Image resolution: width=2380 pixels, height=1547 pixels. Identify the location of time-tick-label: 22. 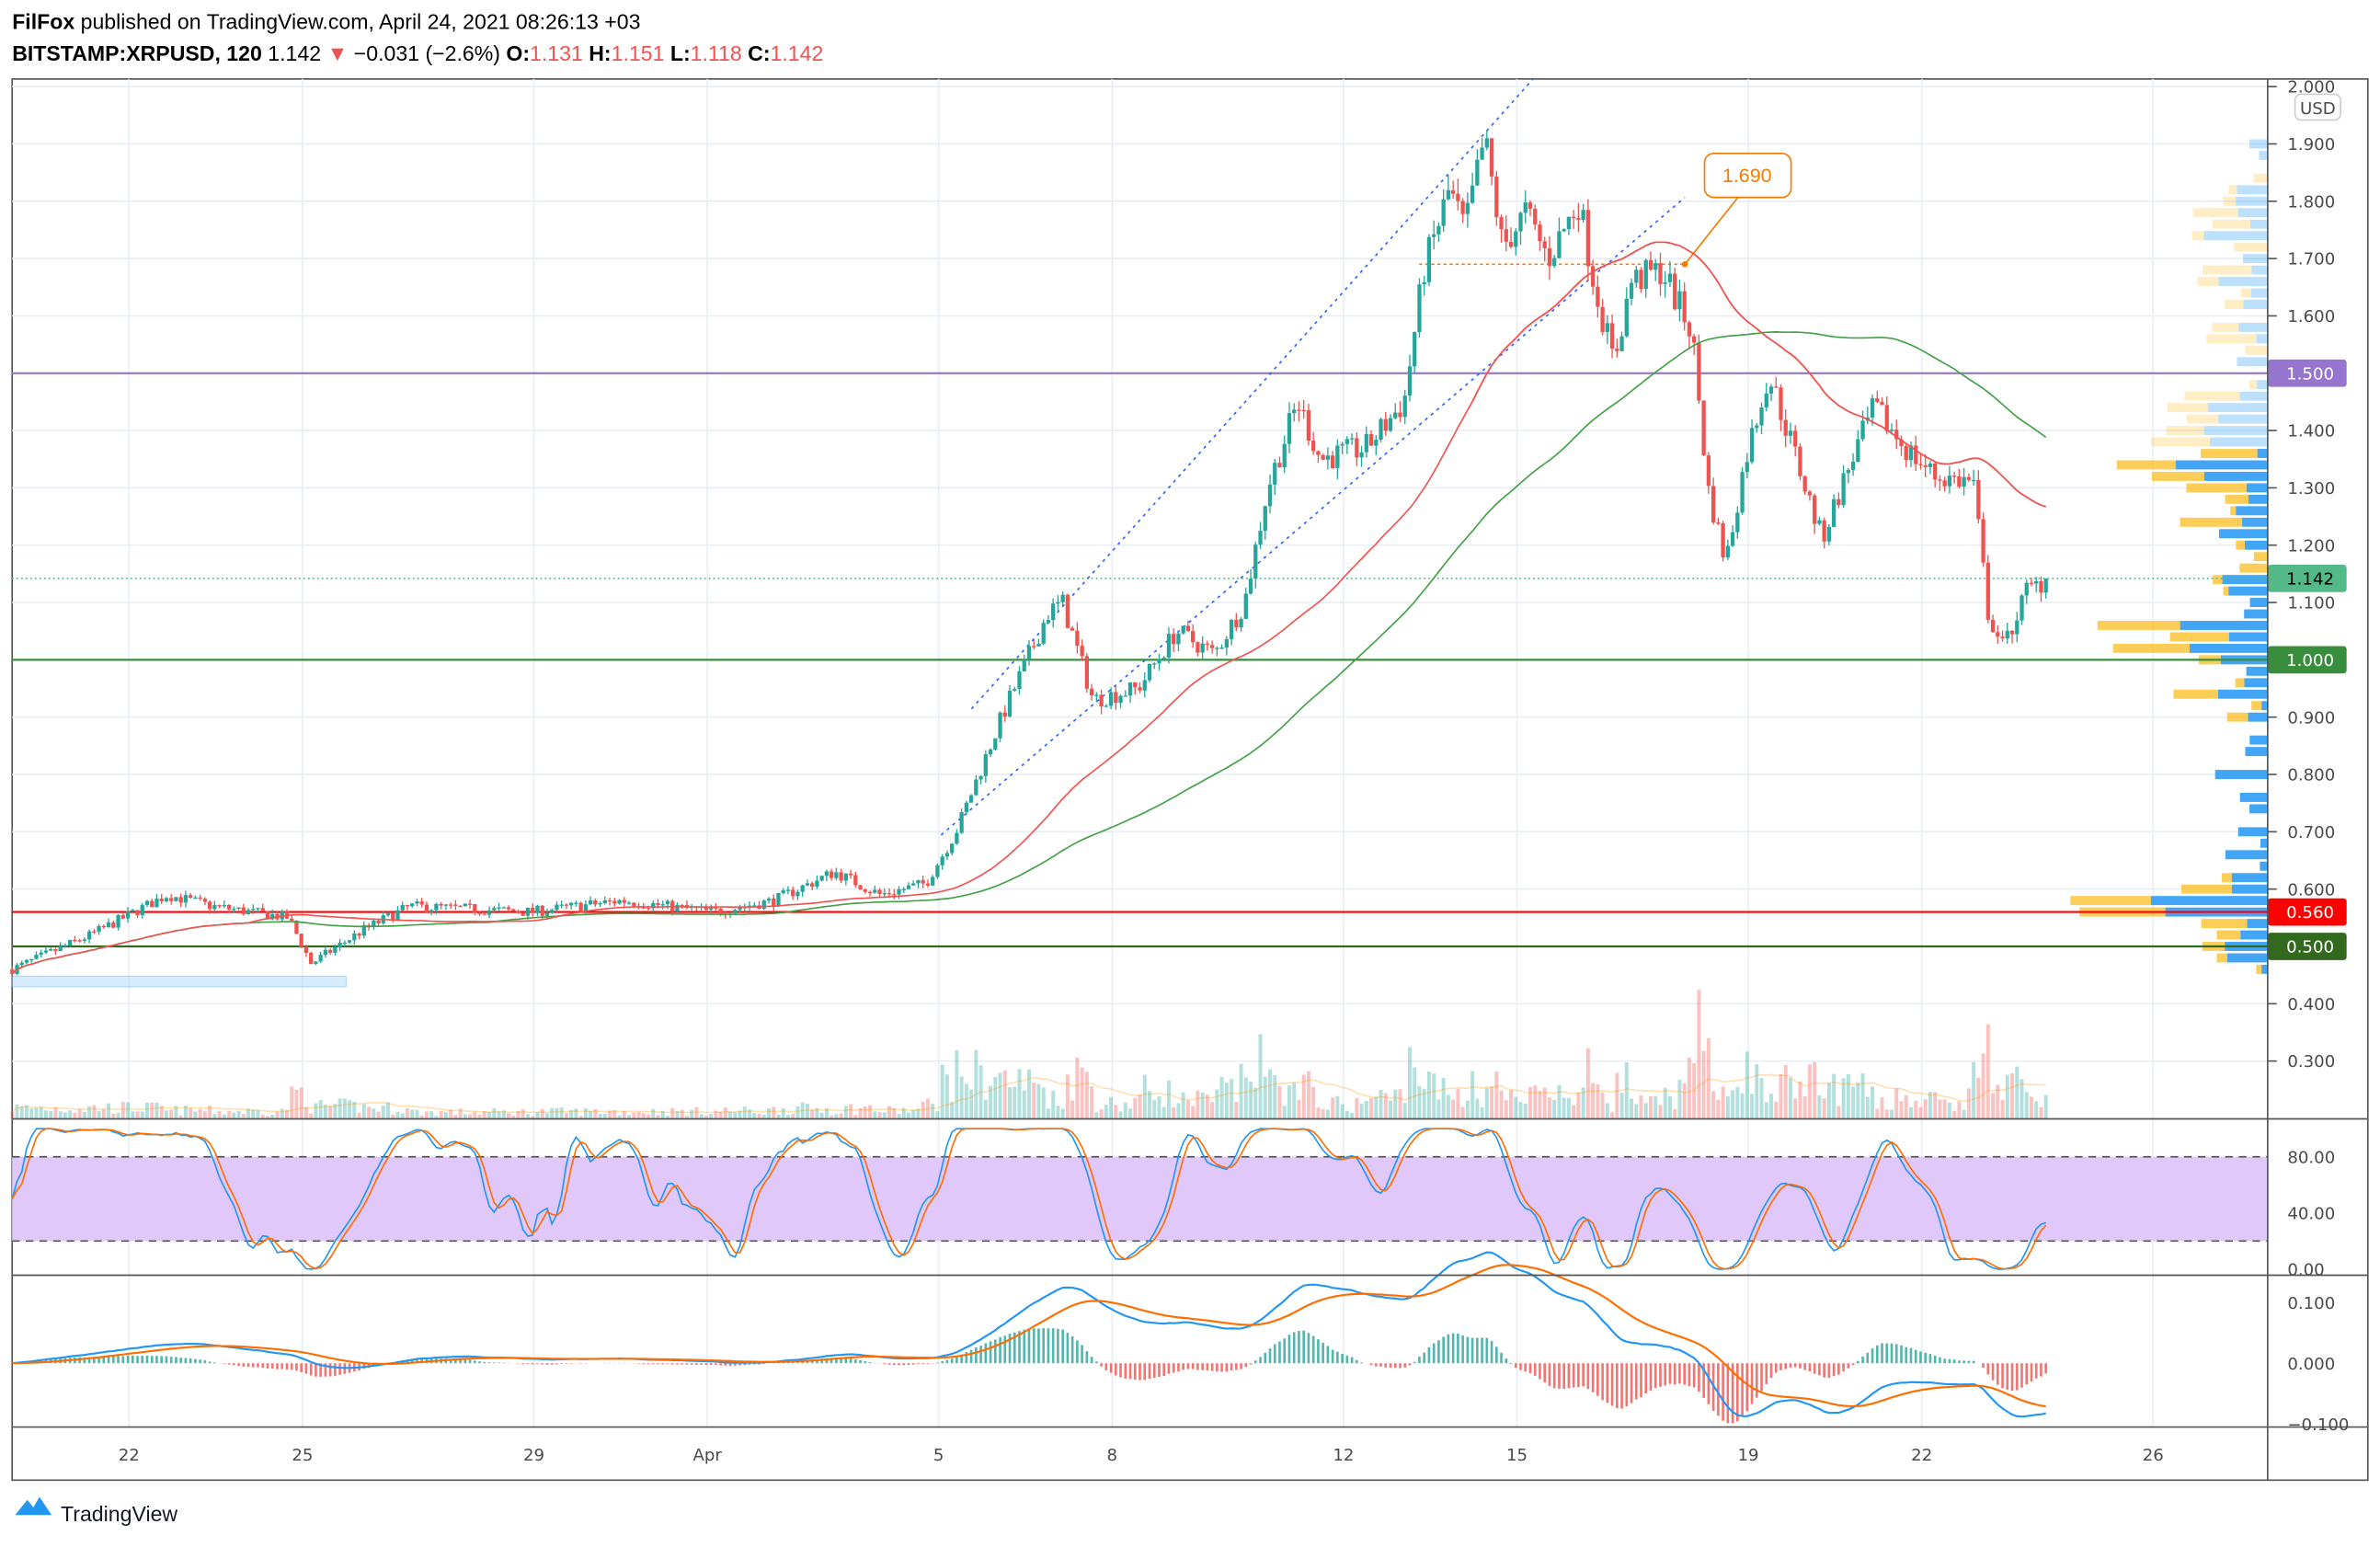
(1921, 1455).